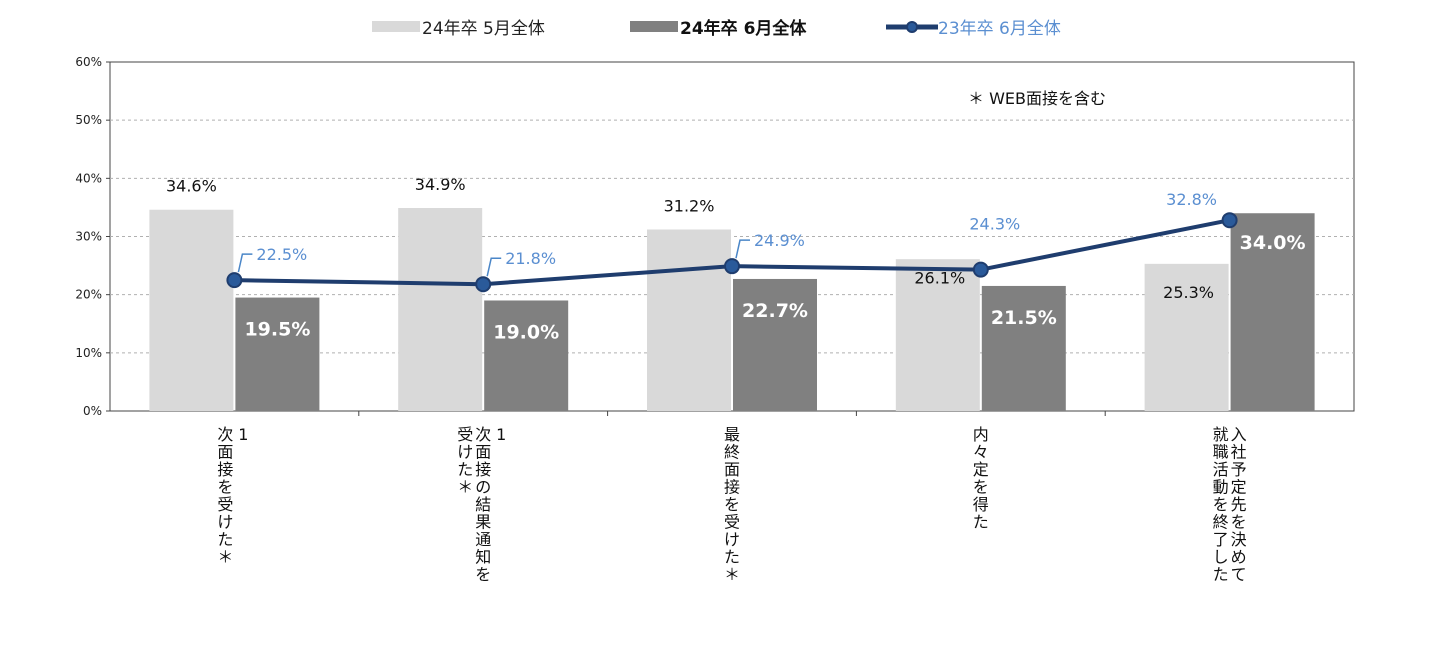  Describe the element at coordinates (483, 539) in the screenshot. I see `category-label-char: 通` at that location.